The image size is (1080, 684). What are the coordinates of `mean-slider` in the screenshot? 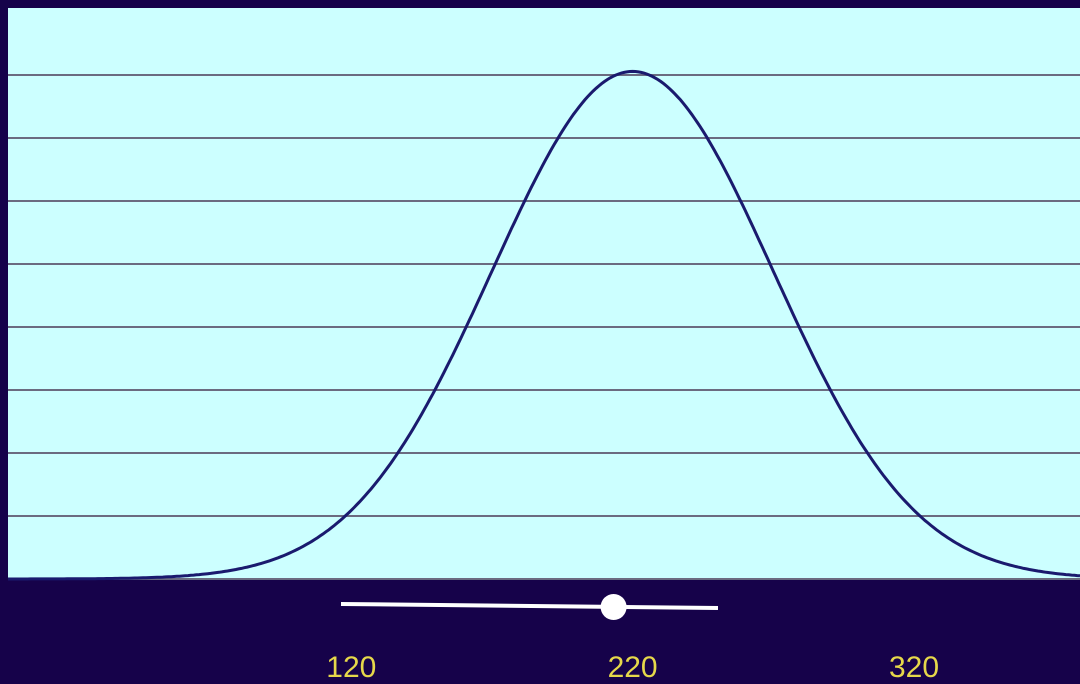 It's located at (529, 607).